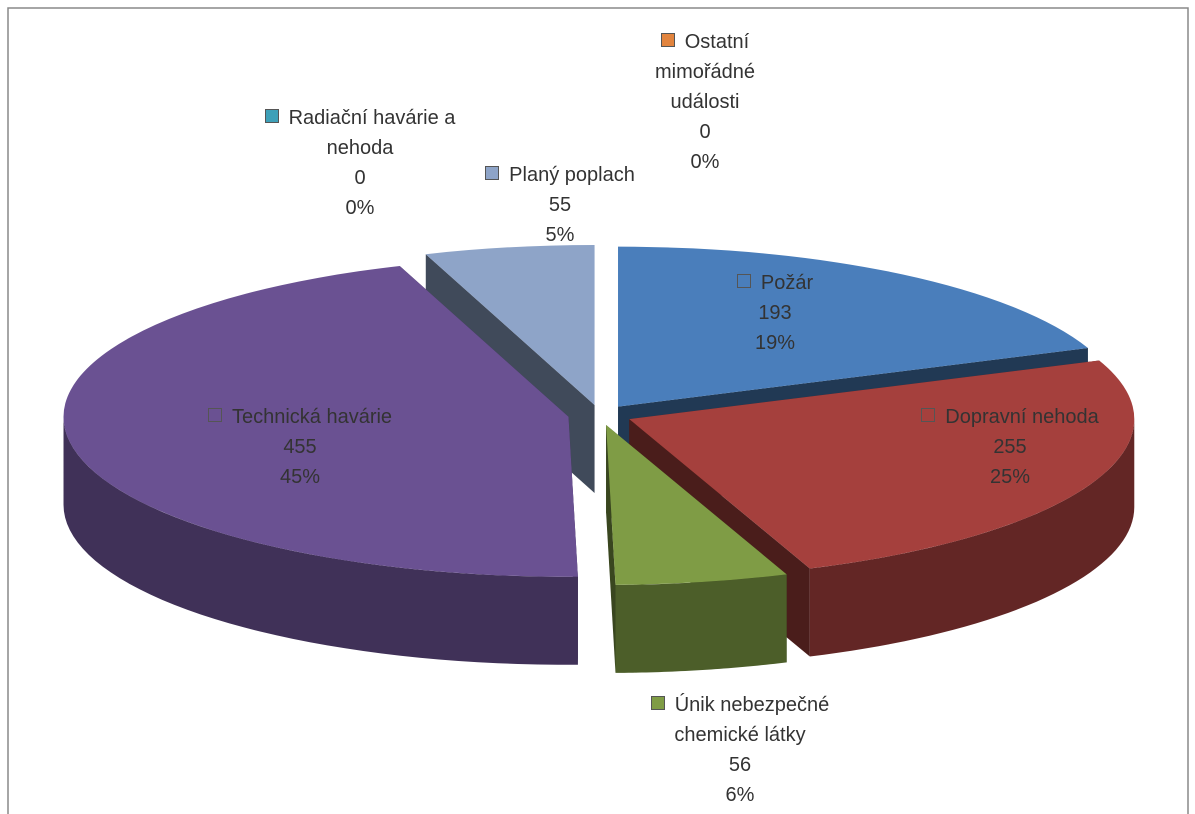 The width and height of the screenshot is (1195, 814). What do you see at coordinates (752, 720) in the screenshot?
I see `category-label: Únik nebezpečné chemické látky` at bounding box center [752, 720].